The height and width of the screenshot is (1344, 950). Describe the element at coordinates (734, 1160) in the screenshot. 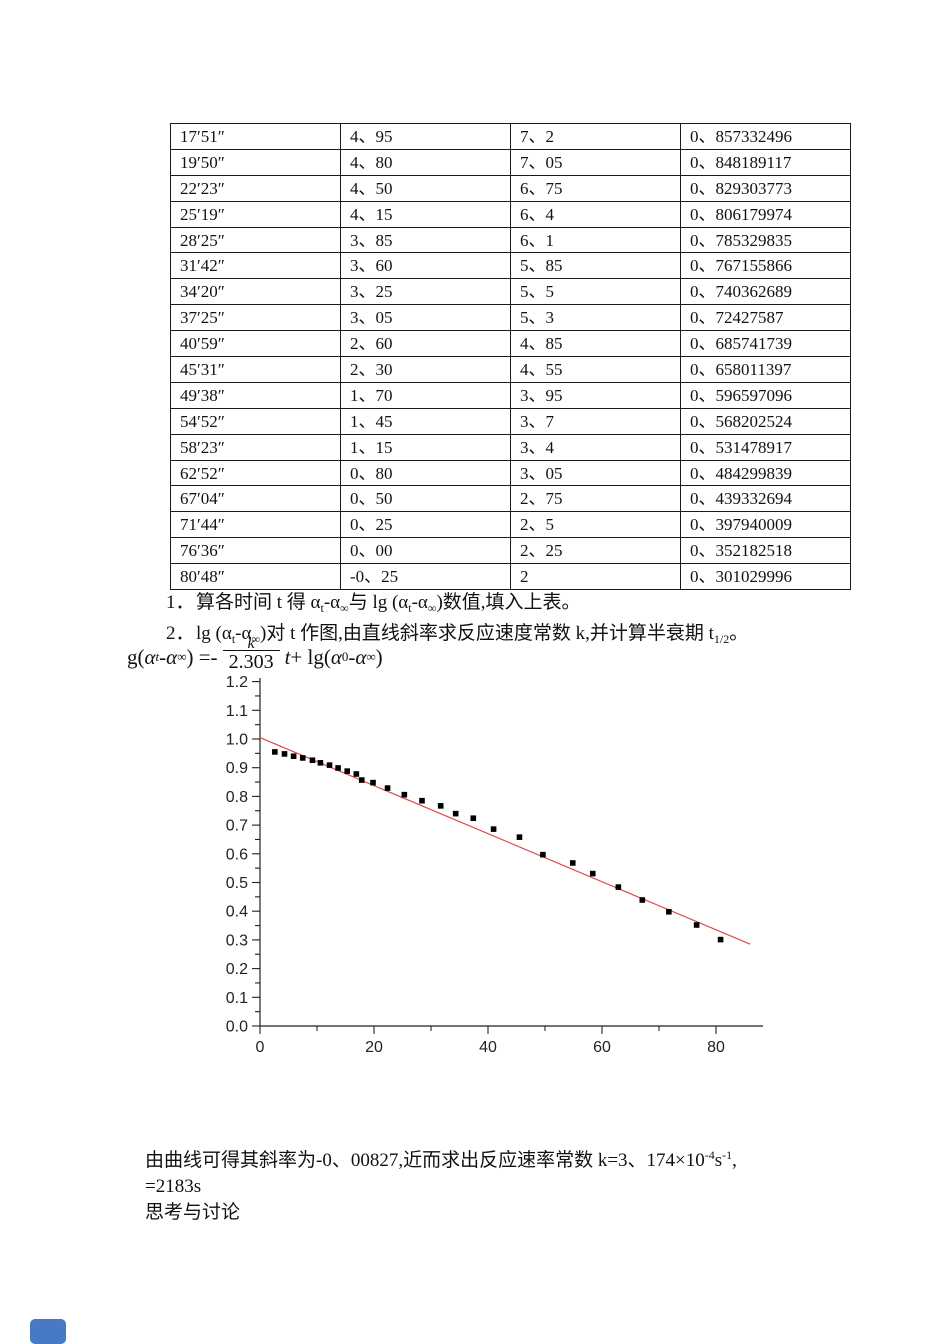

I see `text-segment: ,` at that location.